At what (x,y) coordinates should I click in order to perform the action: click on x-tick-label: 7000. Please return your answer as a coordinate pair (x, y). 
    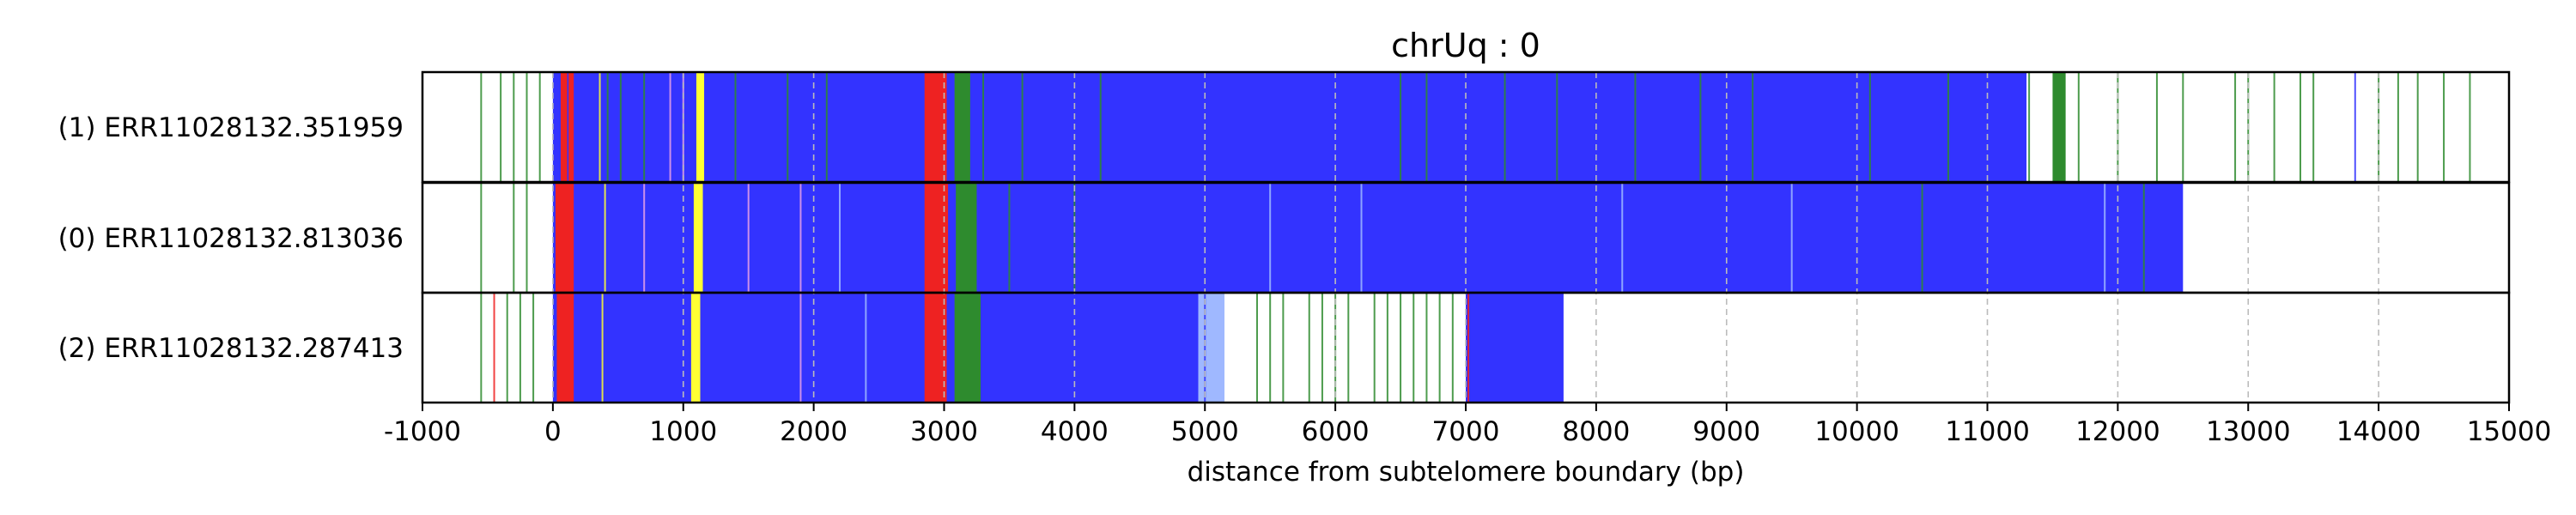
    Looking at the image, I should click on (1466, 431).